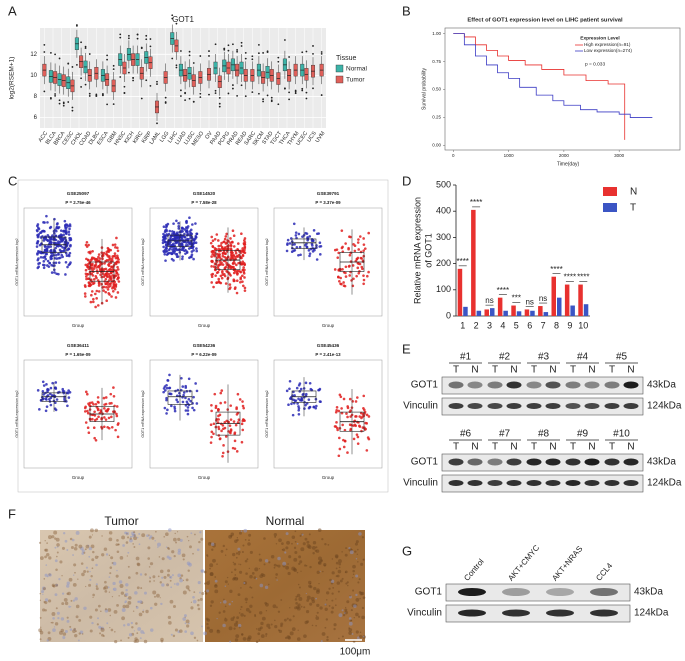 This screenshot has height=661, width=685. I want to click on lane-label: T, so click(495, 370).